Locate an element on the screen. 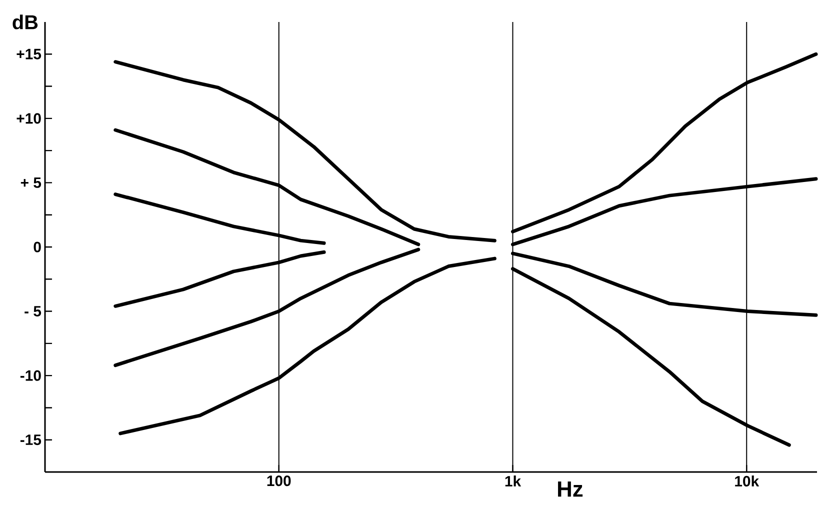  y-tick-label: +15 is located at coordinates (29, 54).